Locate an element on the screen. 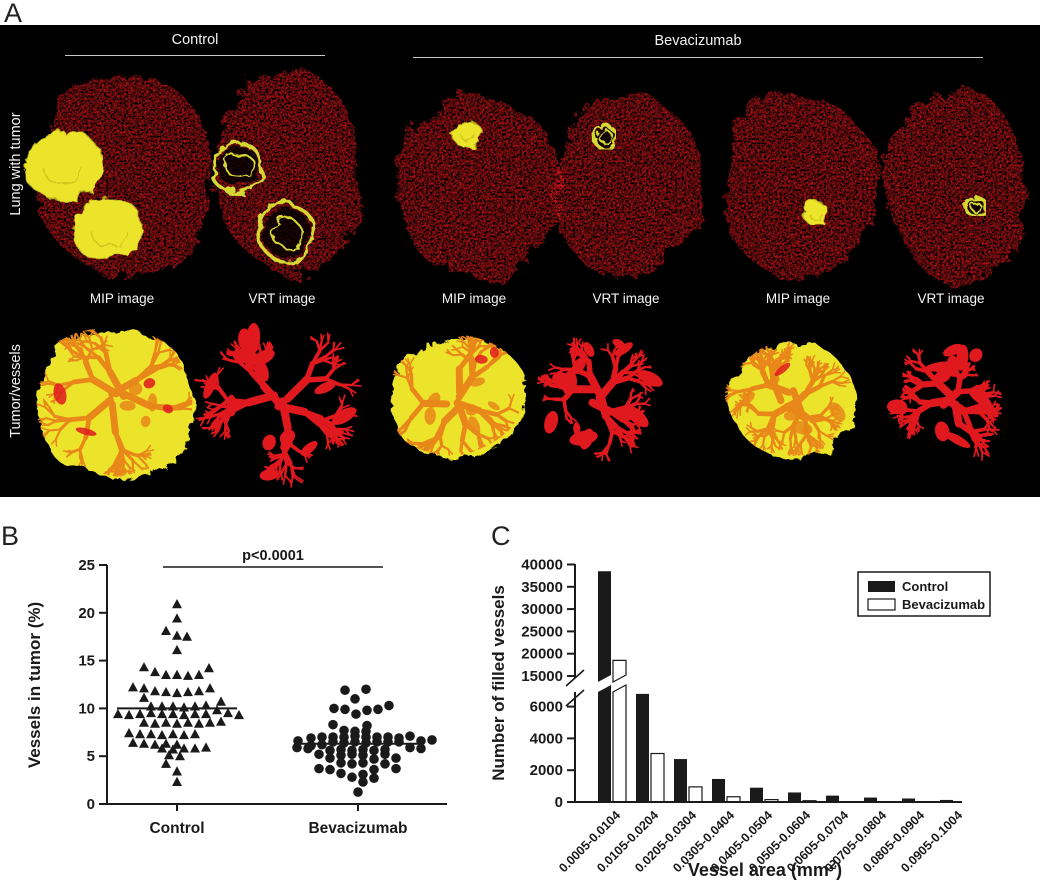 The width and height of the screenshot is (1040, 892). legend-swatch-bevacizumab is located at coordinates (881, 604).